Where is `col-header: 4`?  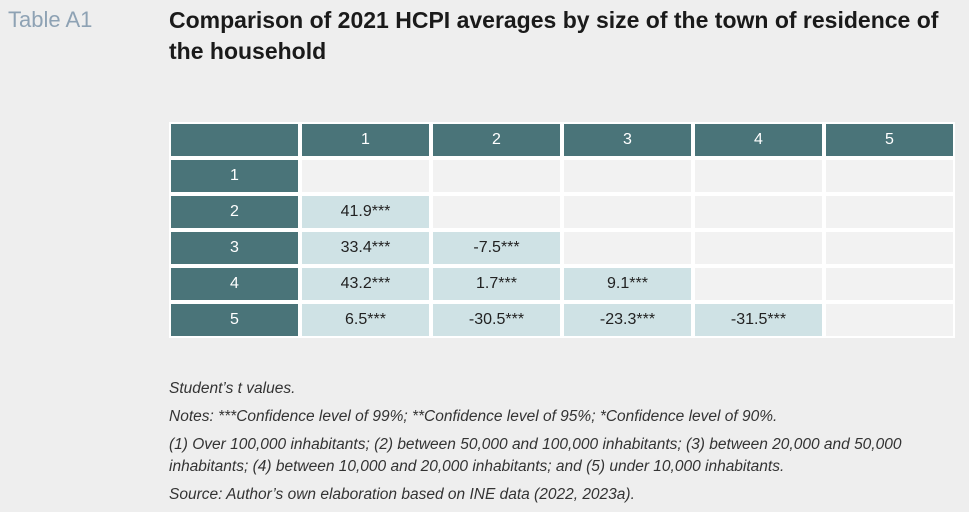 col-header: 4 is located at coordinates (758, 140).